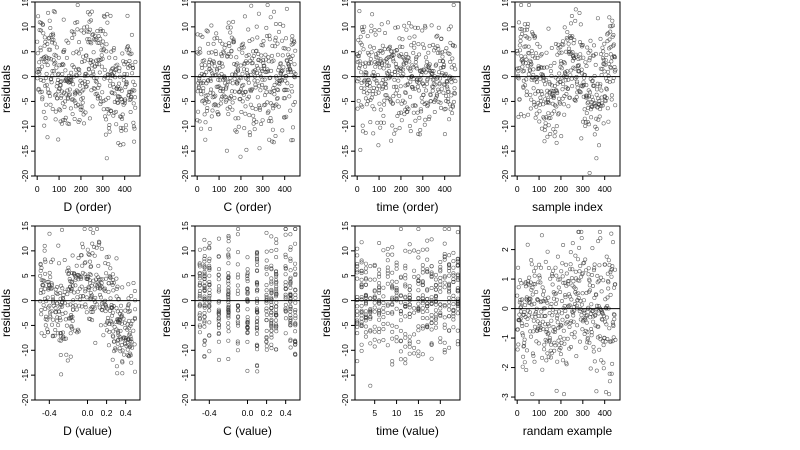  I want to click on y-tick-label: -15, so click(345, 375).